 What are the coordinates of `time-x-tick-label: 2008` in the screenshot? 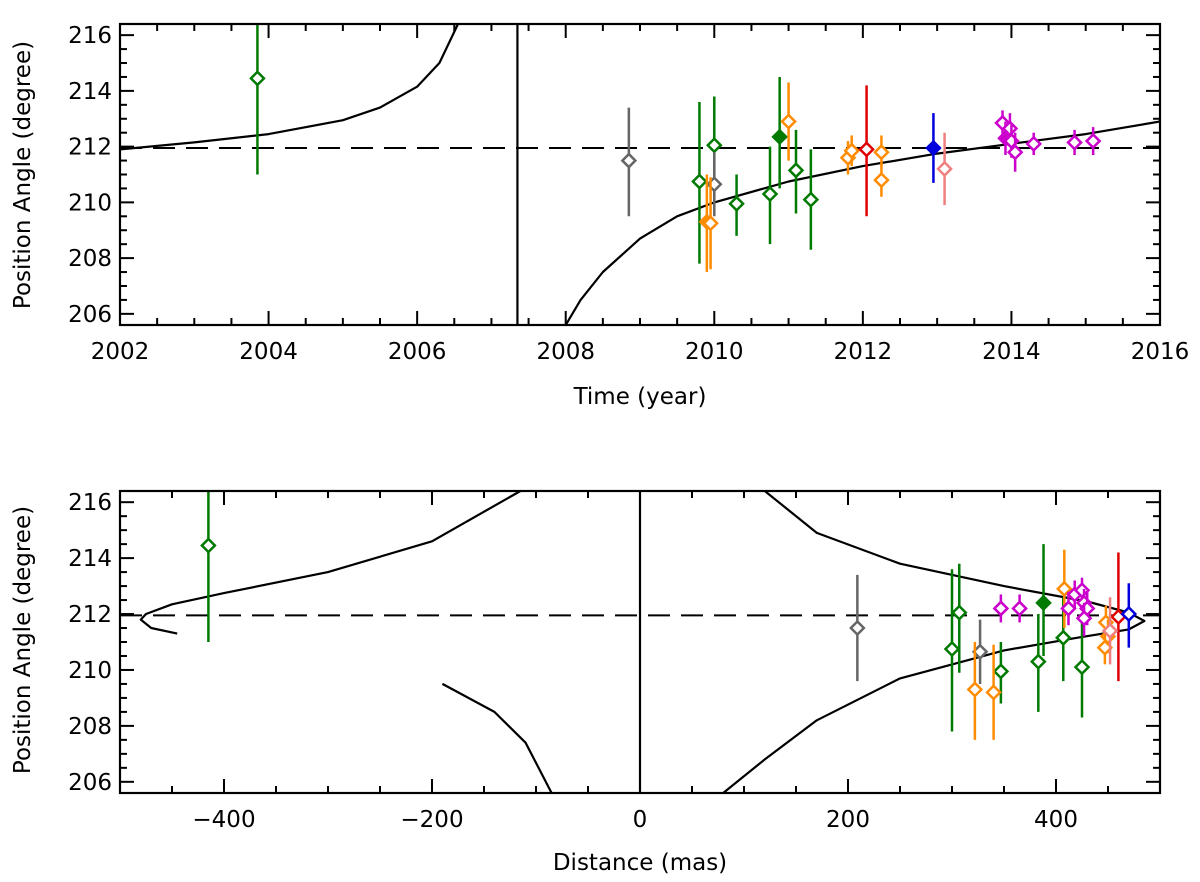 It's located at (565, 352).